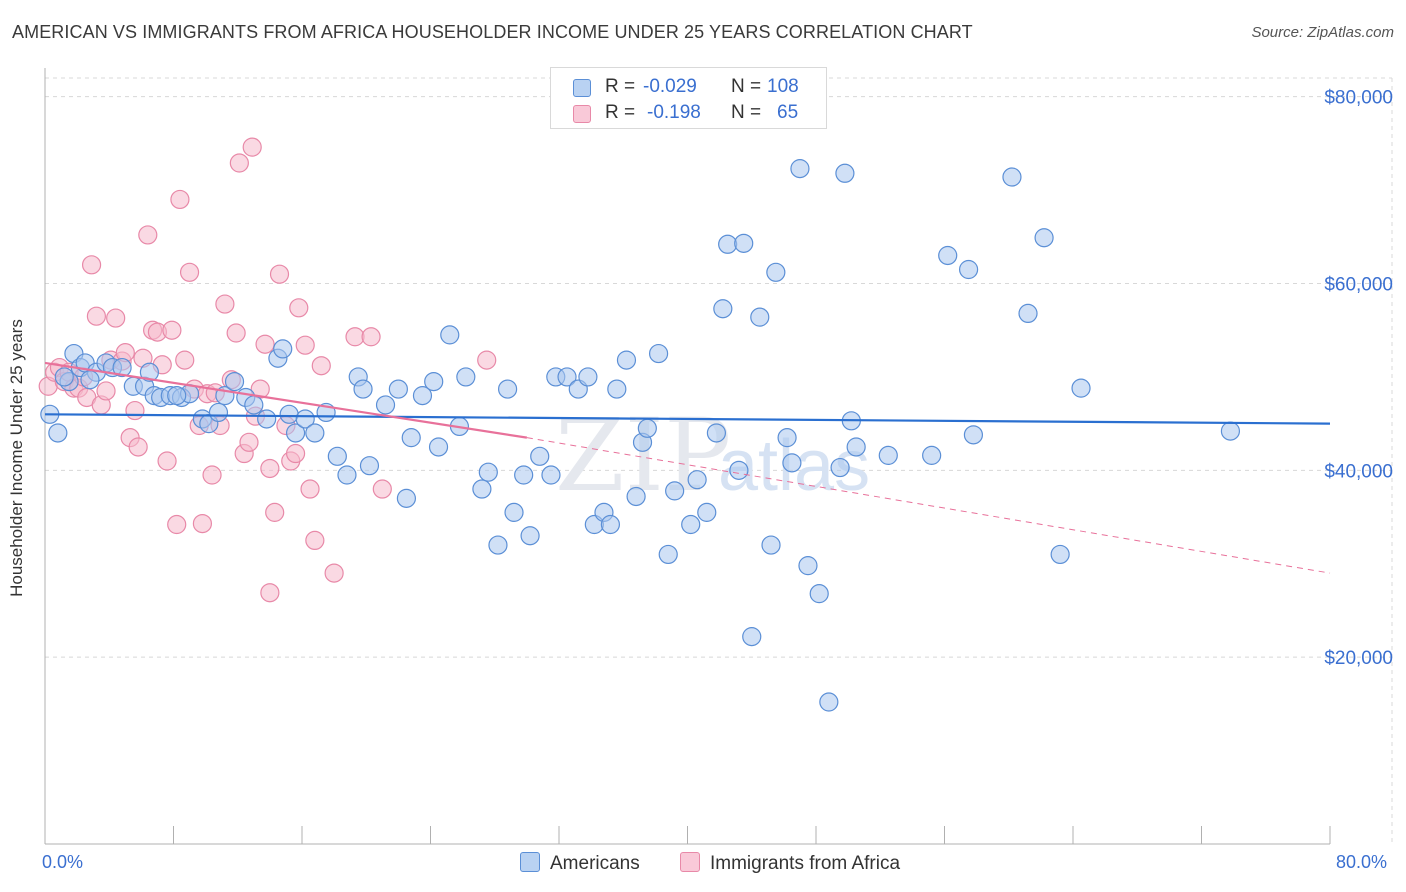 The width and height of the screenshot is (1406, 892). I want to click on bottom-legend-africa: Immigrants from Africa, so click(790, 863).